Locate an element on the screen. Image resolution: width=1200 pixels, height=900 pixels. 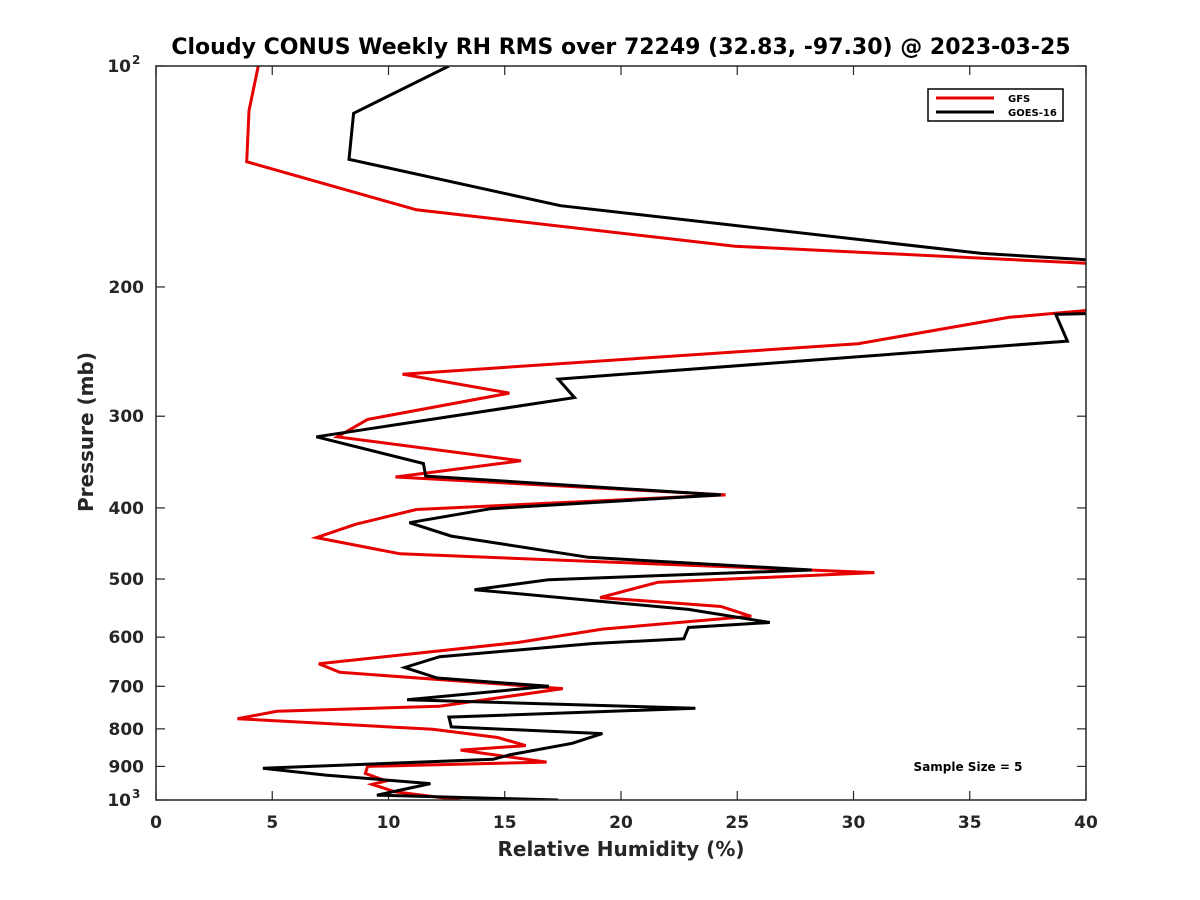
x-tick-label: 40 is located at coordinates (1086, 823).